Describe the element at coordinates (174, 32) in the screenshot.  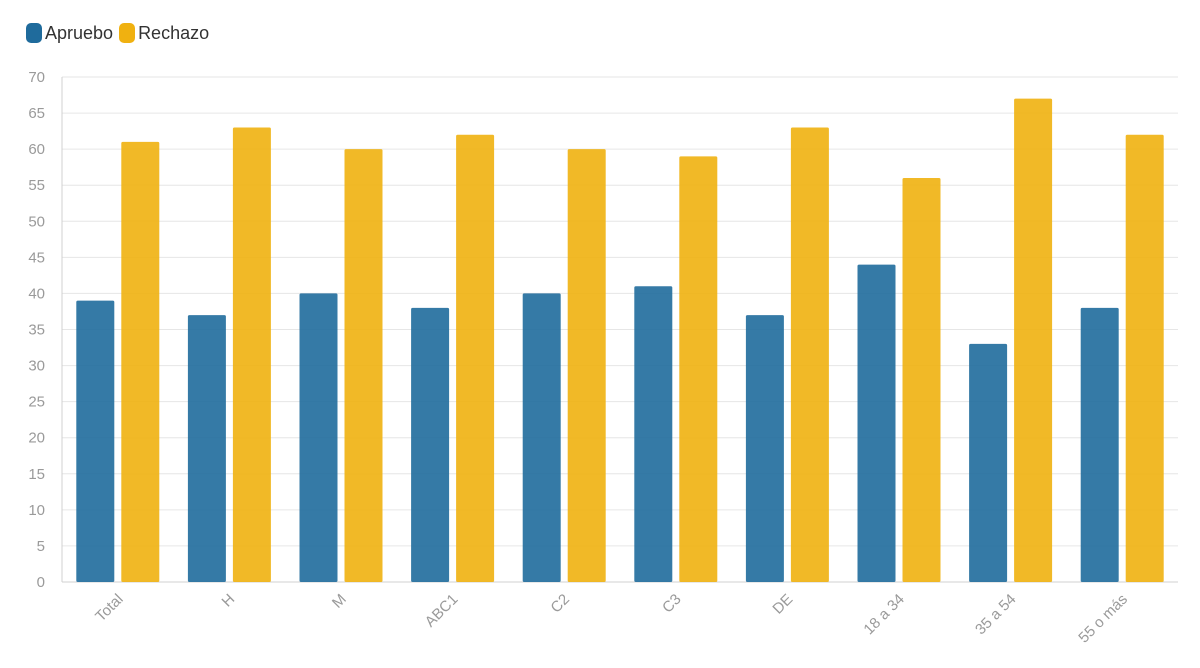
I see `legend-label-rechazo: Rechazo` at that location.